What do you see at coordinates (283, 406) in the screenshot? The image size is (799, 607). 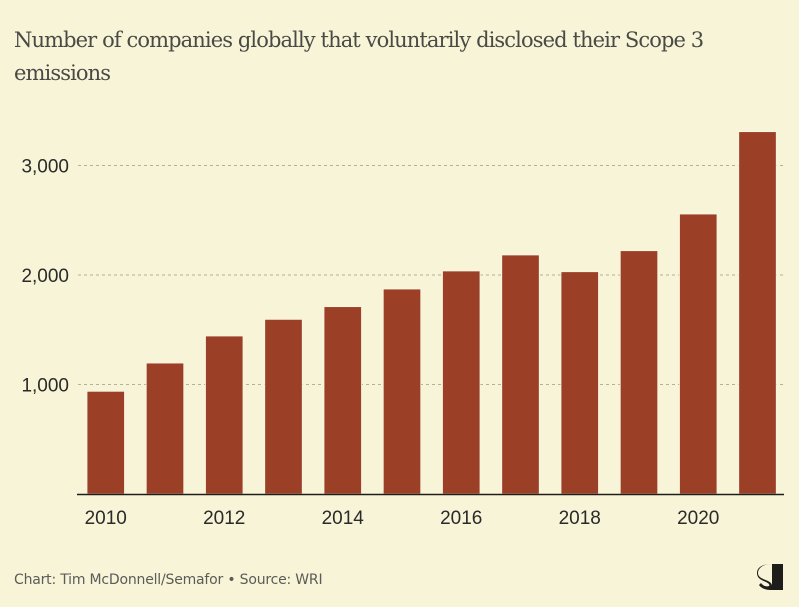 I see `bar-2013` at bounding box center [283, 406].